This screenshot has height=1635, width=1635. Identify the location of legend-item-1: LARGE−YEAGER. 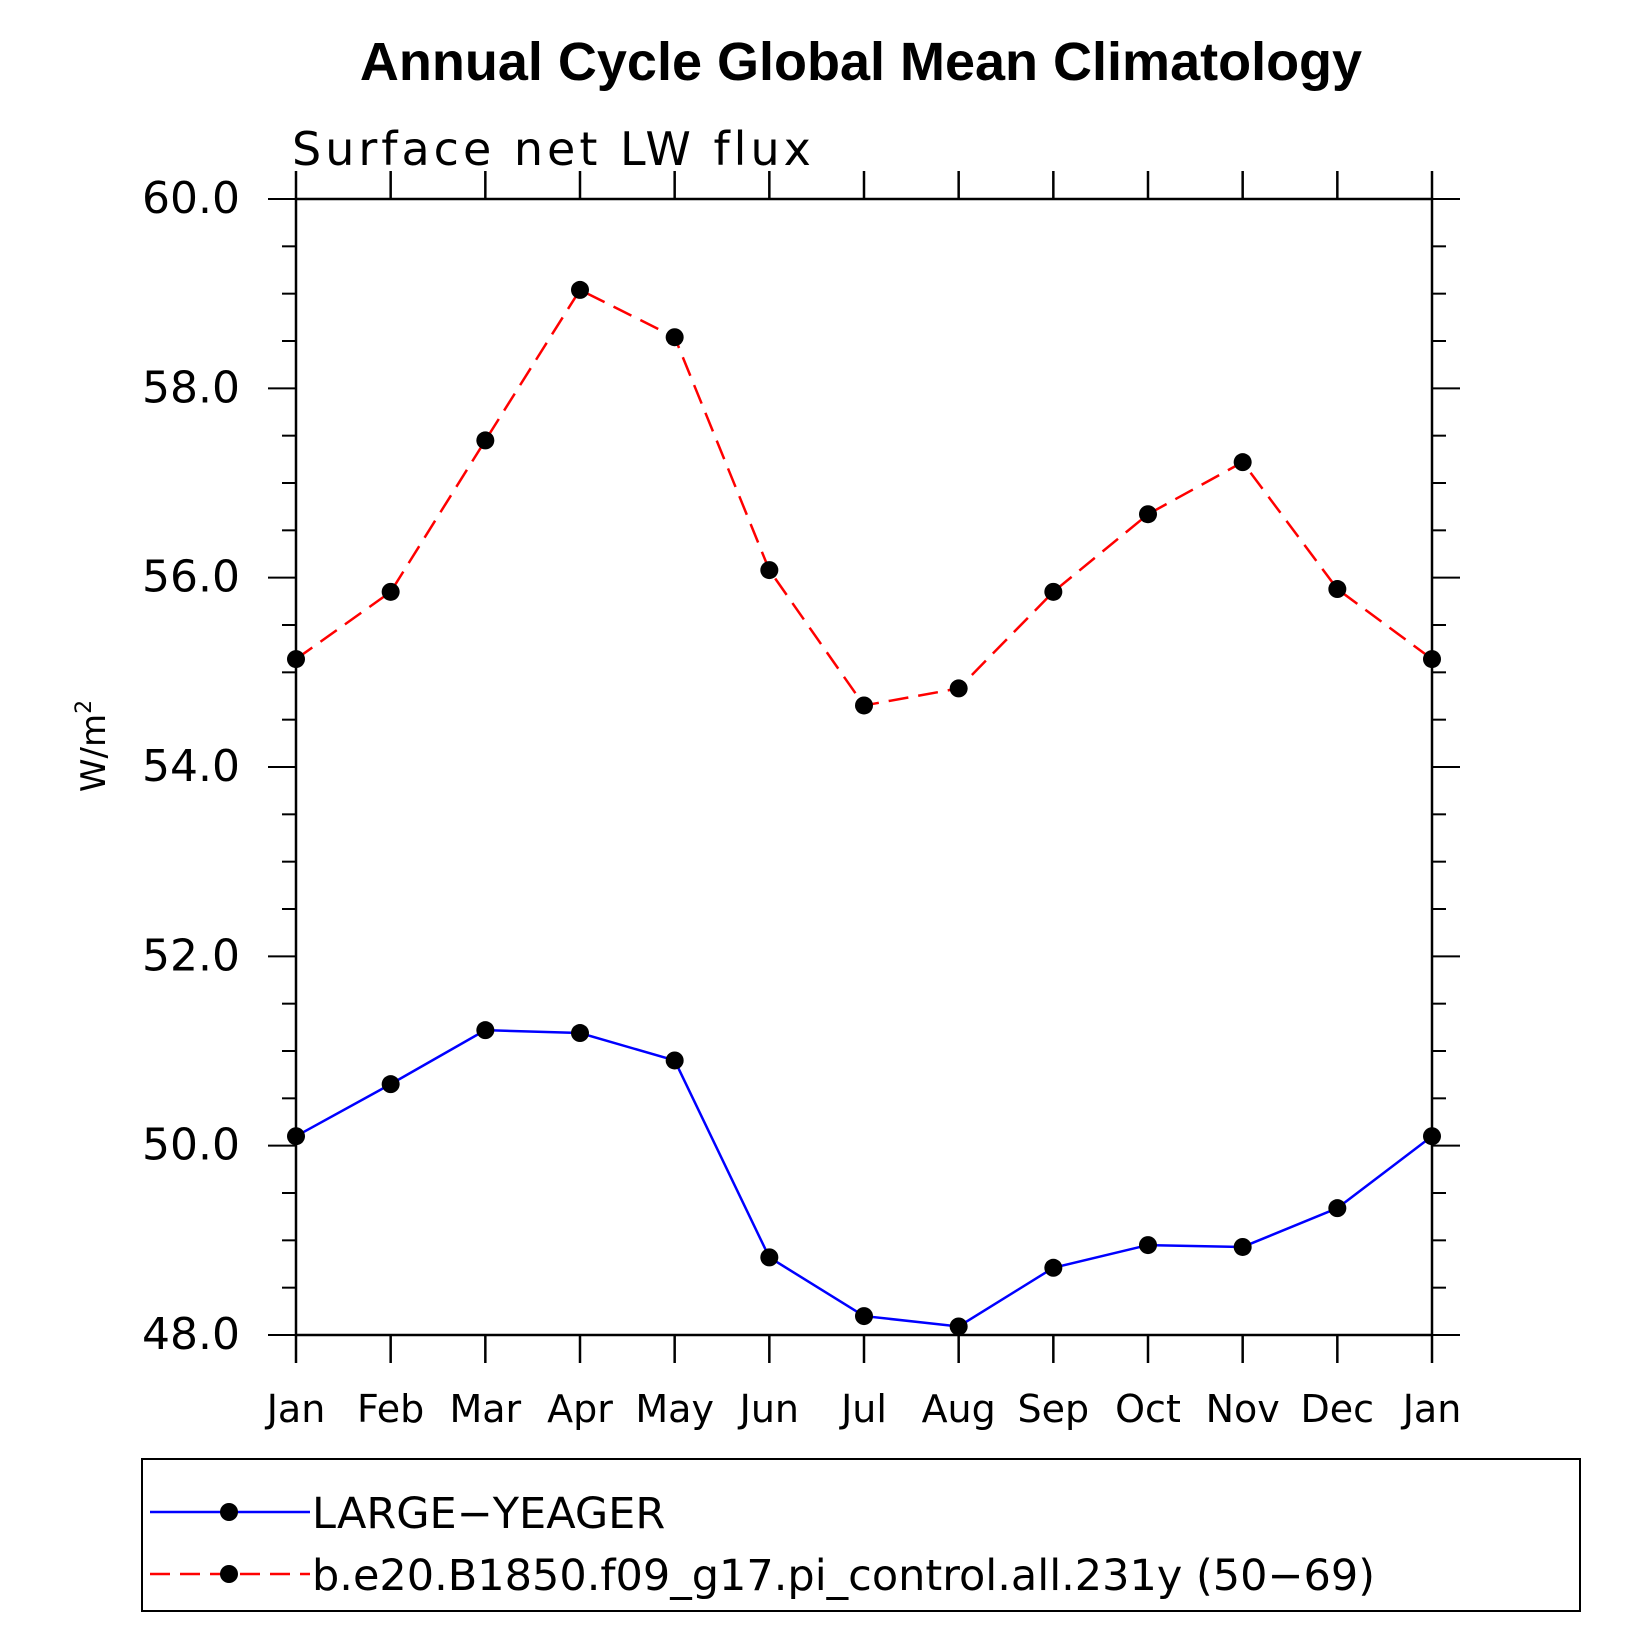
(407, 1514).